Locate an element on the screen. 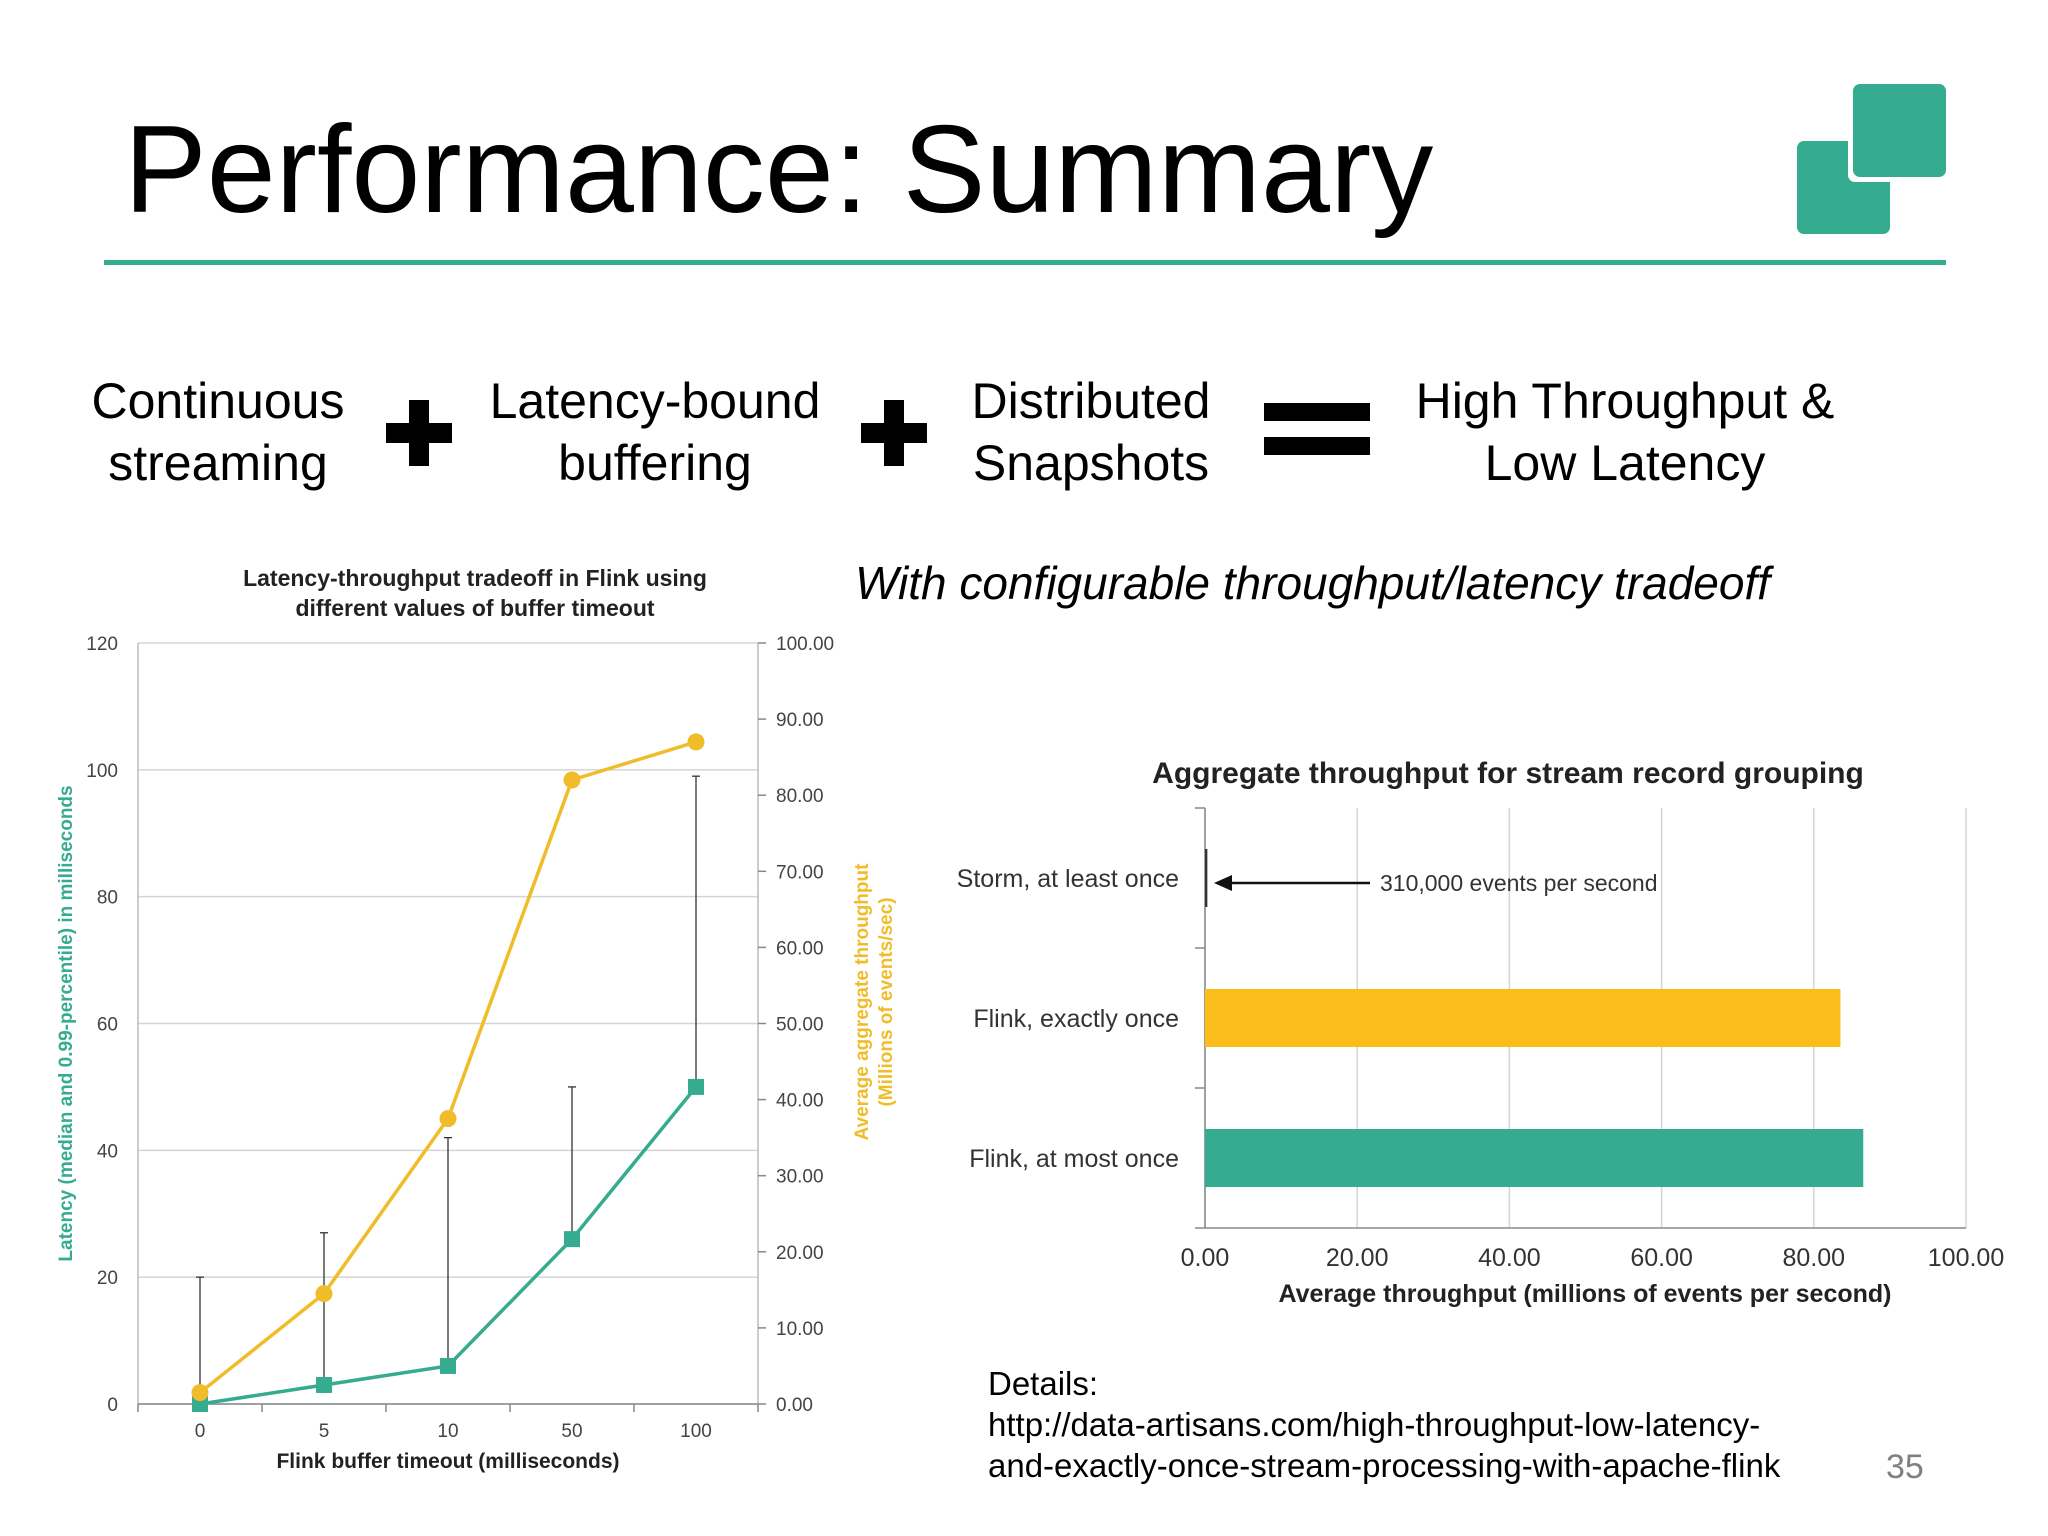 This screenshot has width=2048, height=1536. x-tick-label: 0.00 is located at coordinates (1205, 1258).